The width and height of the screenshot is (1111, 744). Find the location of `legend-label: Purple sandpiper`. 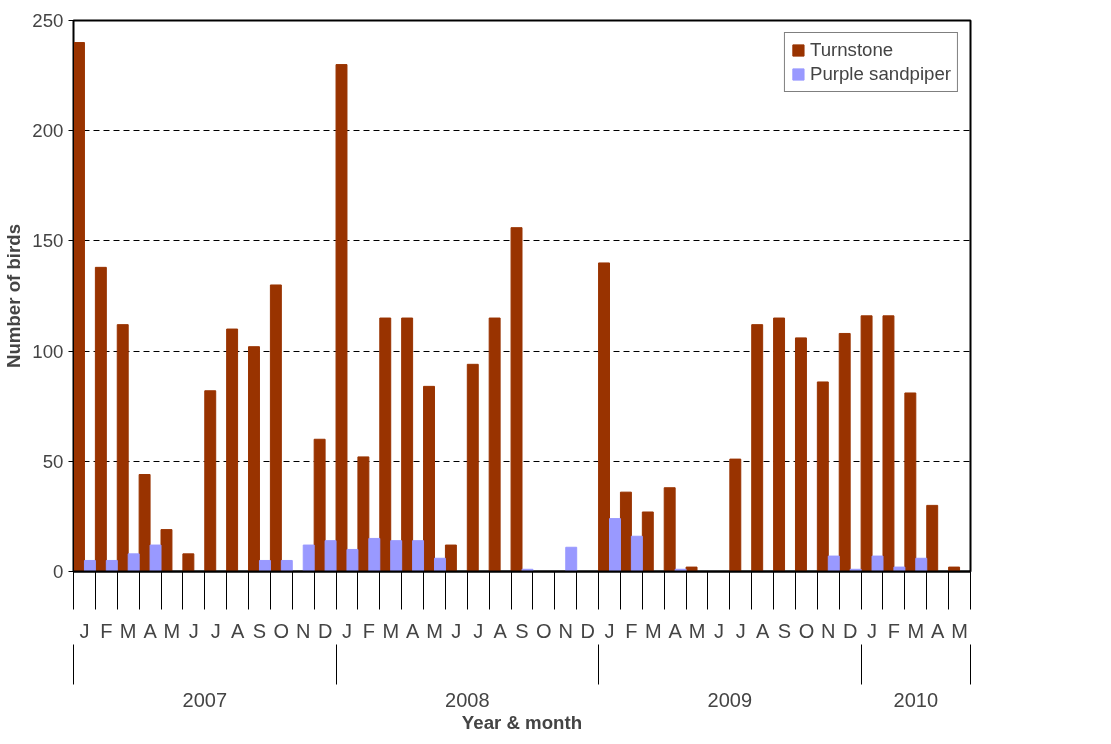

legend-label: Purple sandpiper is located at coordinates (880, 74).